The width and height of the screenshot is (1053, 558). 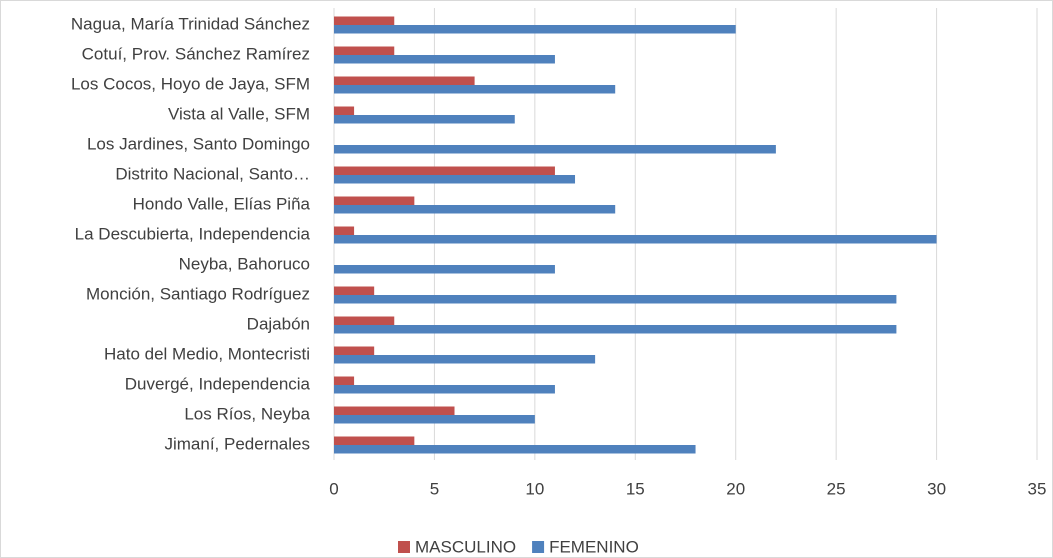 I want to click on x-tick-label: 25, so click(x=836, y=488).